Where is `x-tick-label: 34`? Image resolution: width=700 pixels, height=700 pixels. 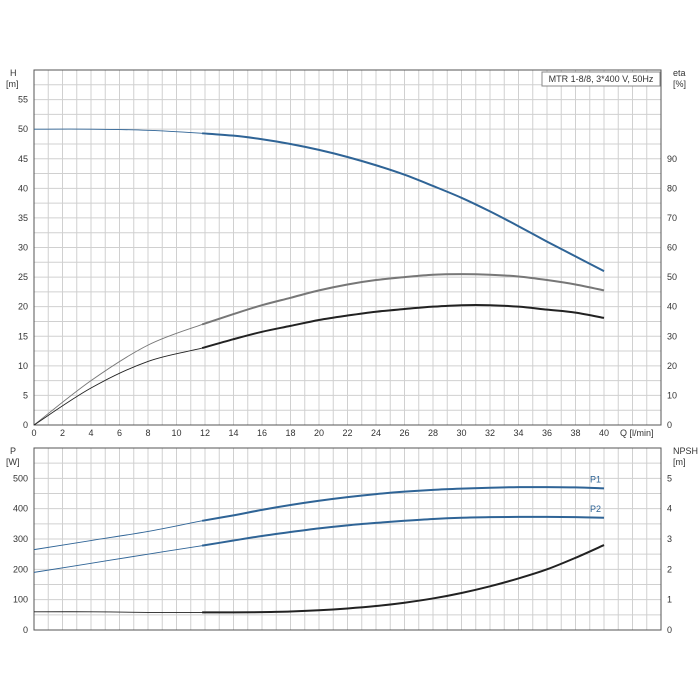
x-tick-label: 34 is located at coordinates (518, 433).